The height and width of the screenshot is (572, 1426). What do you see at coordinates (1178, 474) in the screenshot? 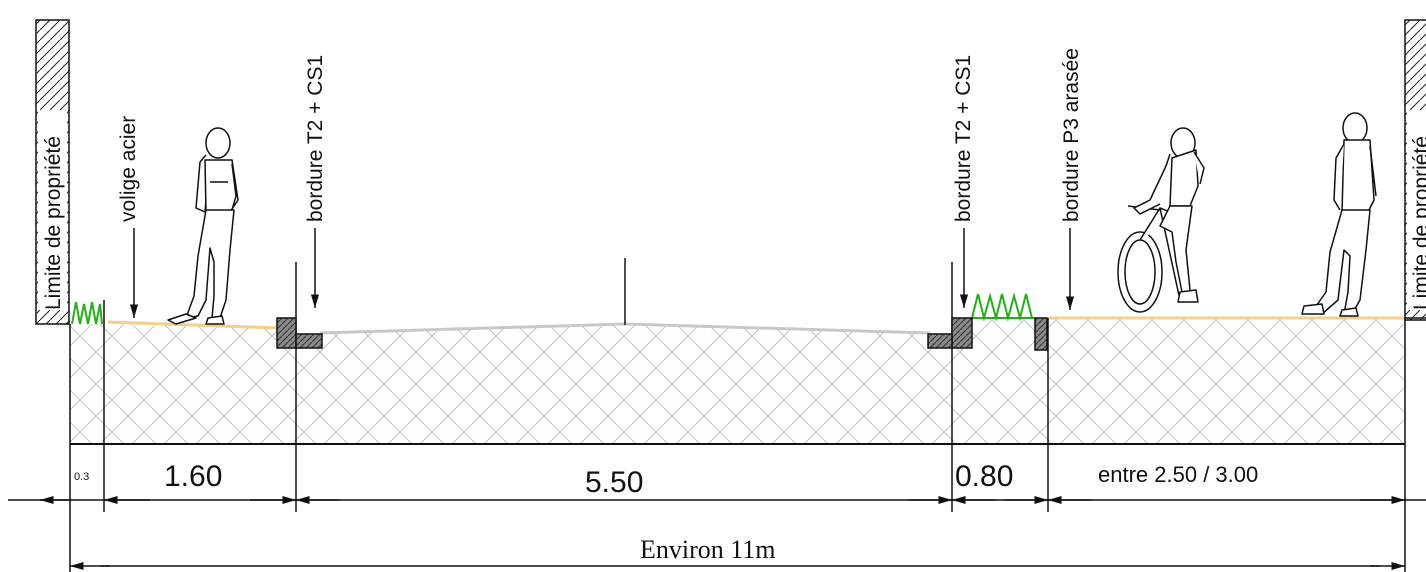
I see `dimension-2-50-3-00: entre 2.50 / 3.00` at bounding box center [1178, 474].